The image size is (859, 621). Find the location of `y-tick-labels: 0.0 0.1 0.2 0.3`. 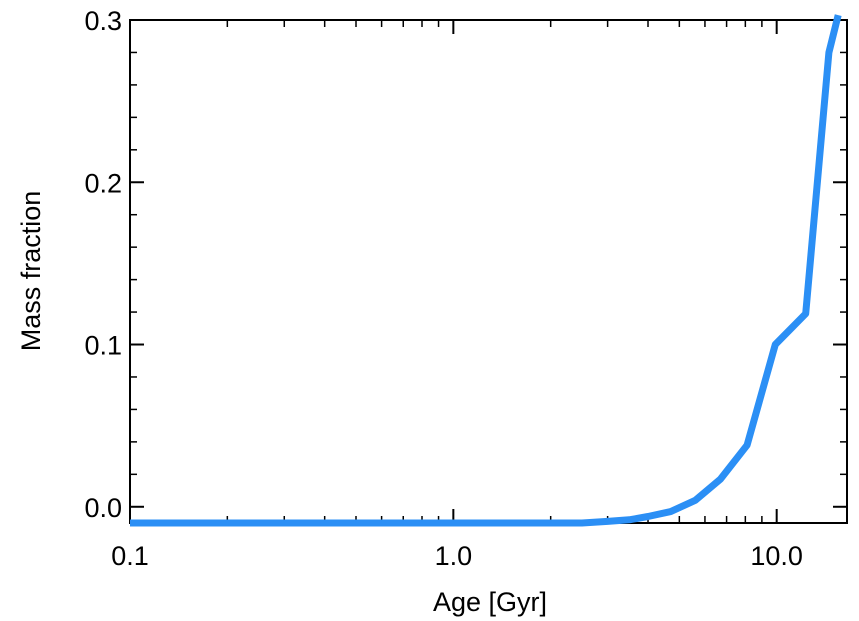

y-tick-labels: 0.0 0.1 0.2 0.3 is located at coordinates (103, 264).